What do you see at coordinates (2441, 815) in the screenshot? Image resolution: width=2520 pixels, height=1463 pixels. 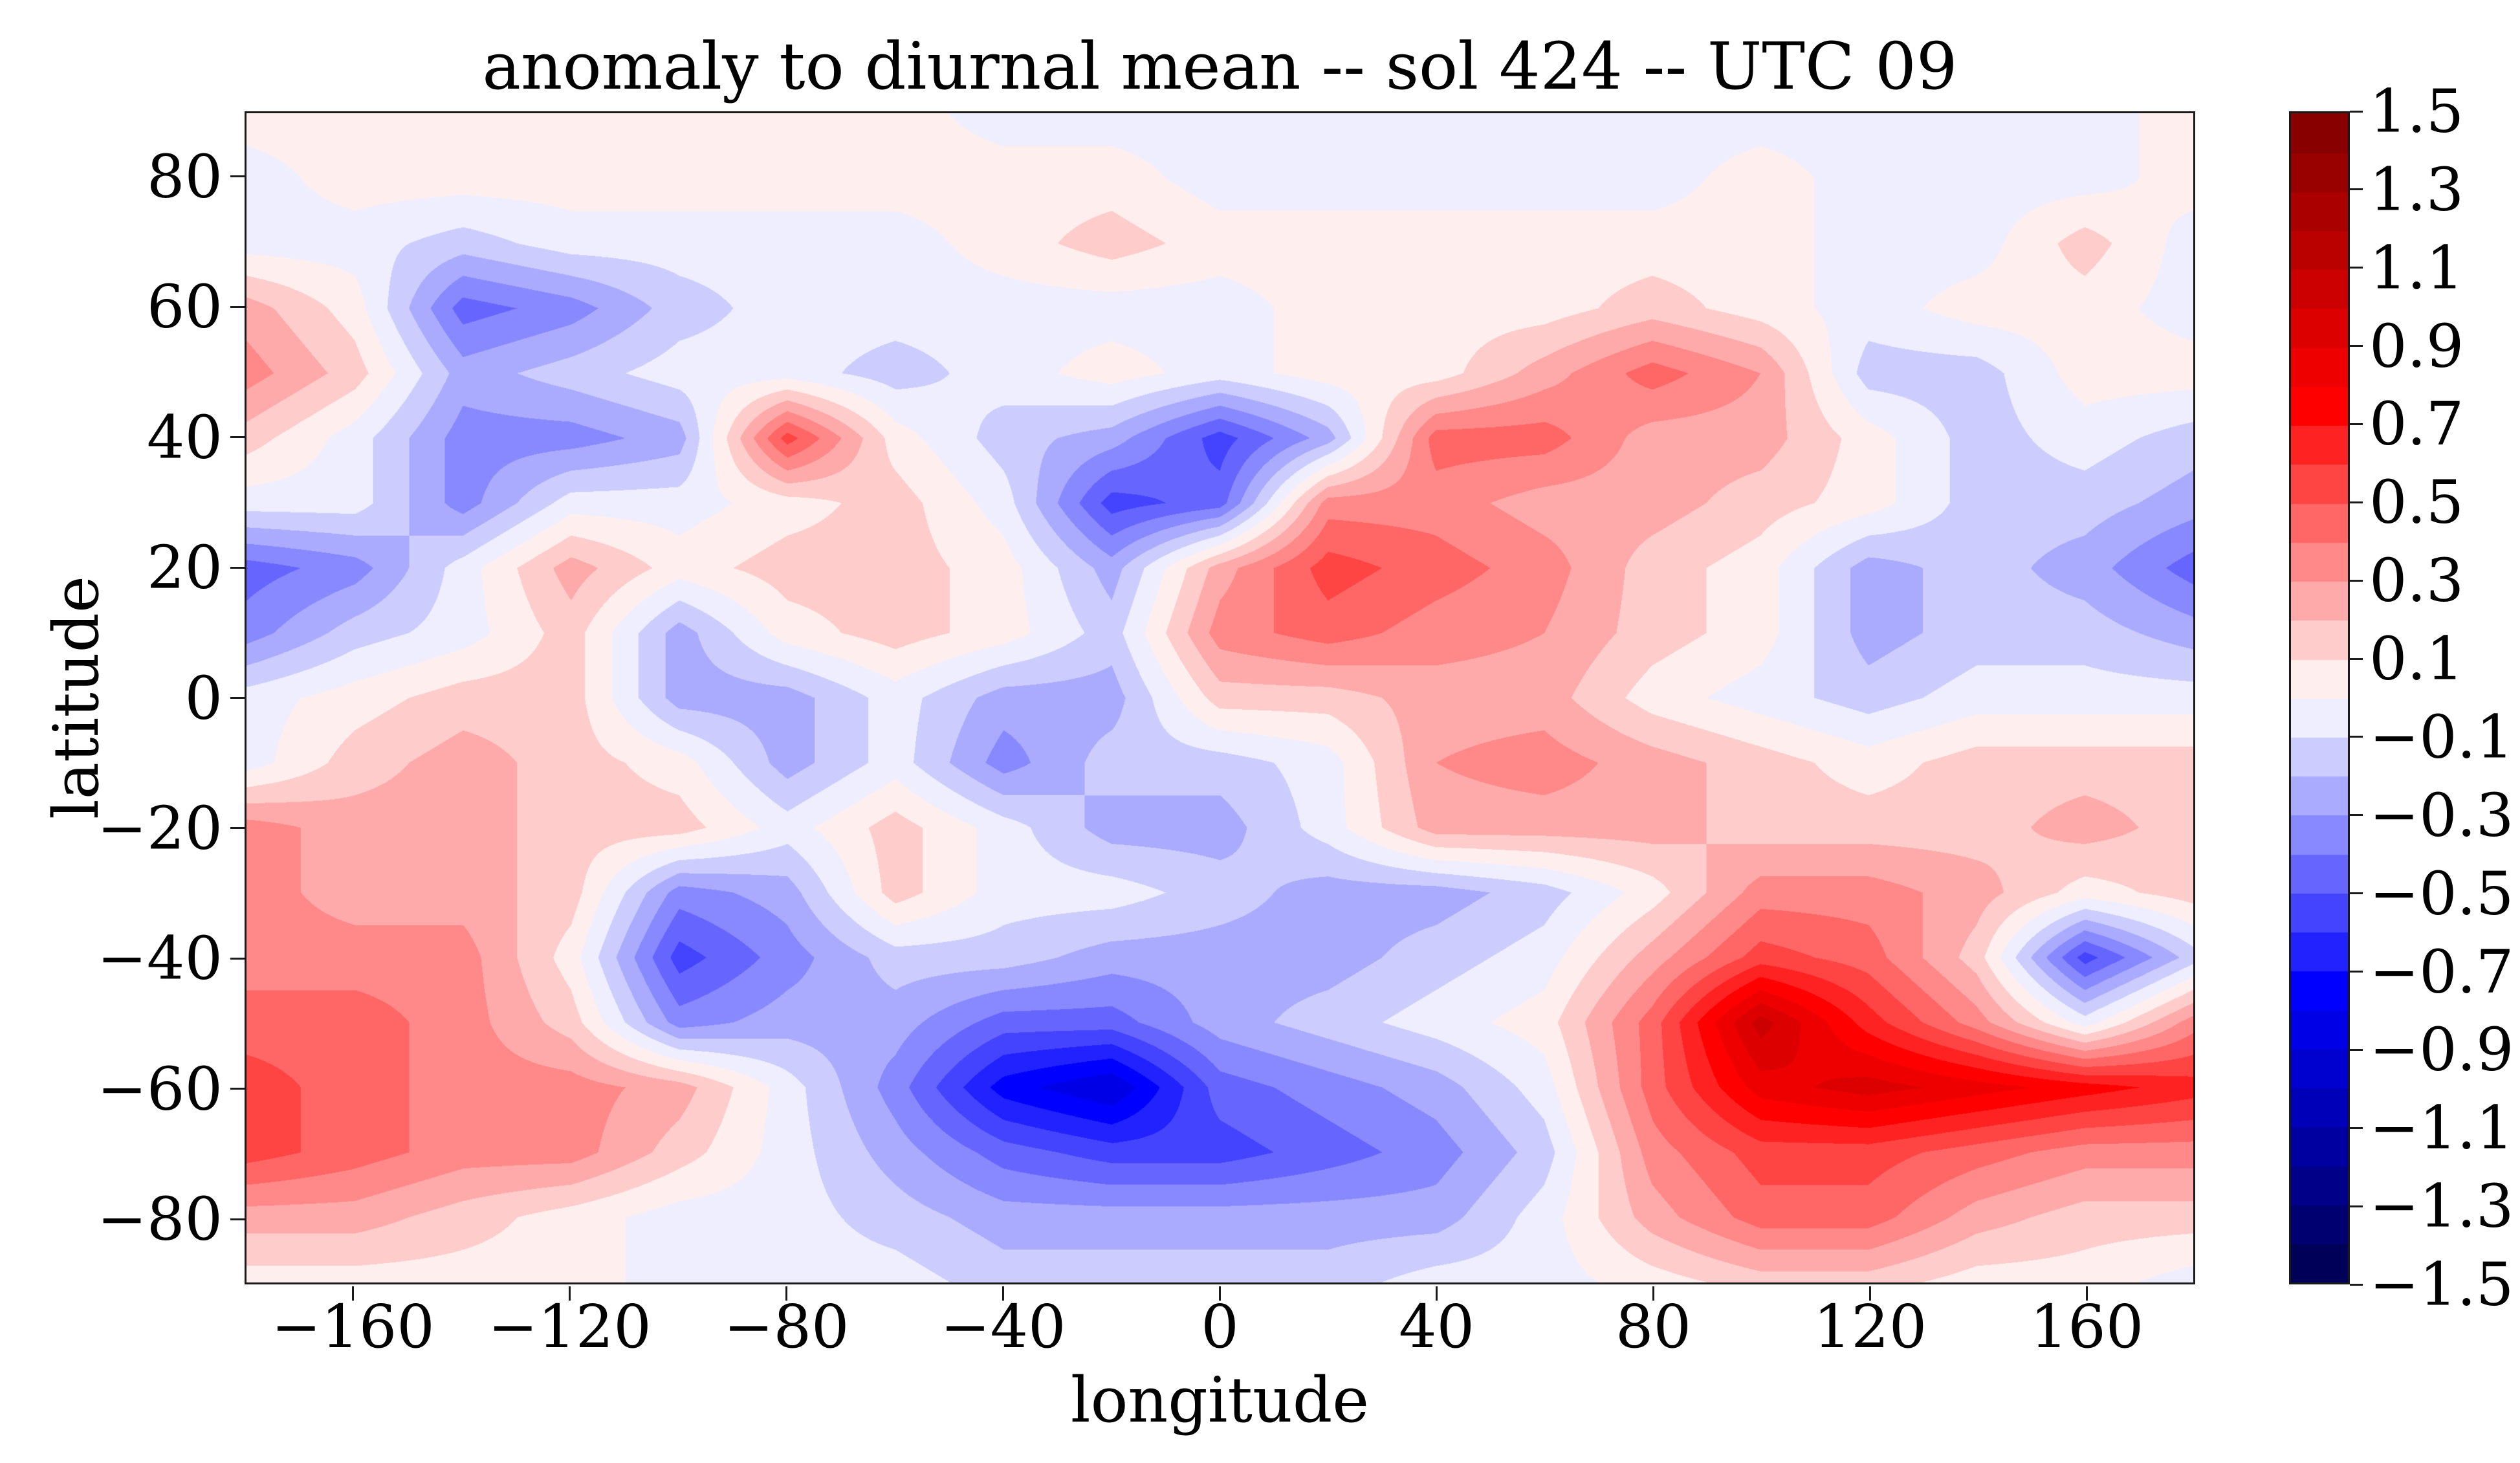 I see `colorbar-tick-label: −0.3` at bounding box center [2441, 815].